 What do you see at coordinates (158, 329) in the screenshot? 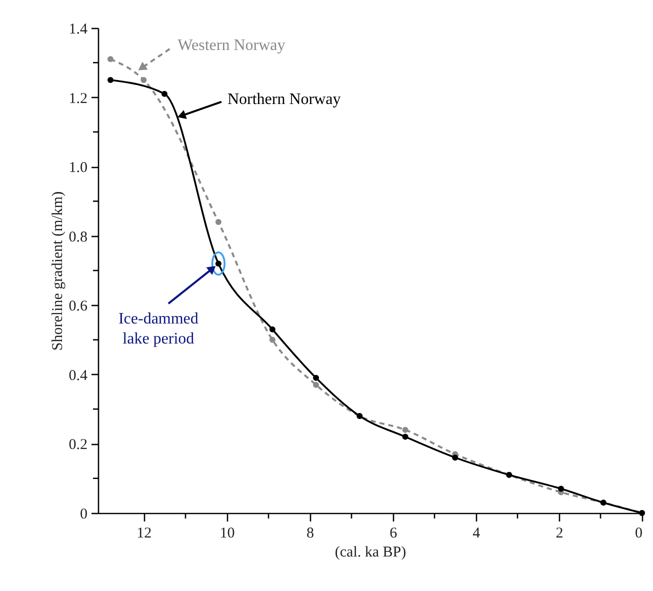
I see `annotation: Ice-dammed lake period` at bounding box center [158, 329].